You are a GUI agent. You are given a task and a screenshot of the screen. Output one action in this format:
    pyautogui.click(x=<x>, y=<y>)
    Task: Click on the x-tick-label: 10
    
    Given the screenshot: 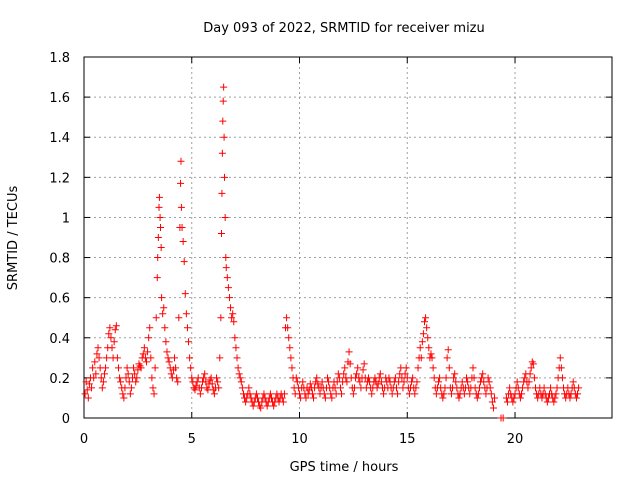 What is the action you would take?
    pyautogui.click(x=299, y=439)
    